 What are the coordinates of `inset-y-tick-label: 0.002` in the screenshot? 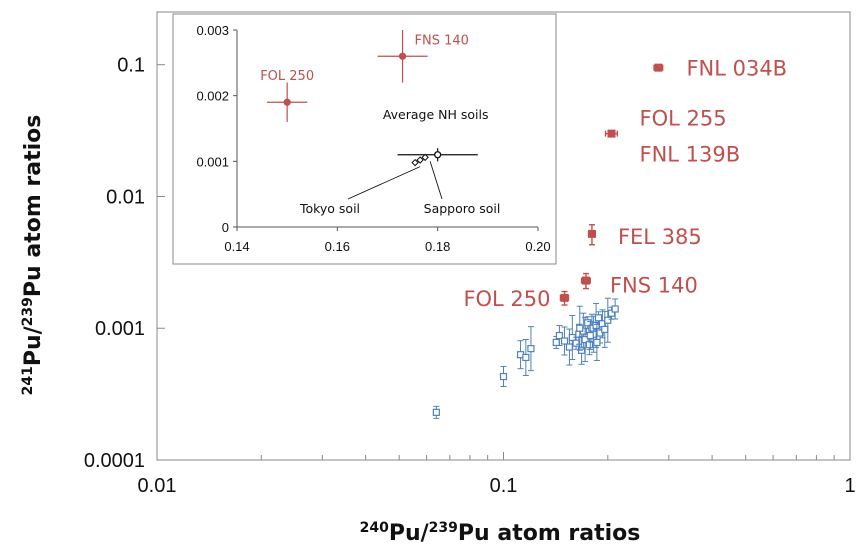 It's located at (212, 96).